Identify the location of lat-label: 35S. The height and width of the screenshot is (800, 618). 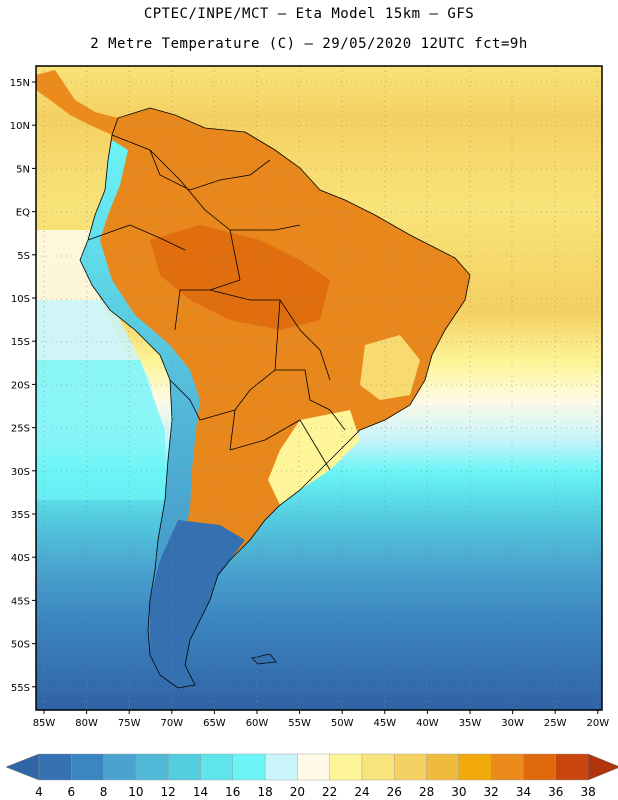
(20, 515).